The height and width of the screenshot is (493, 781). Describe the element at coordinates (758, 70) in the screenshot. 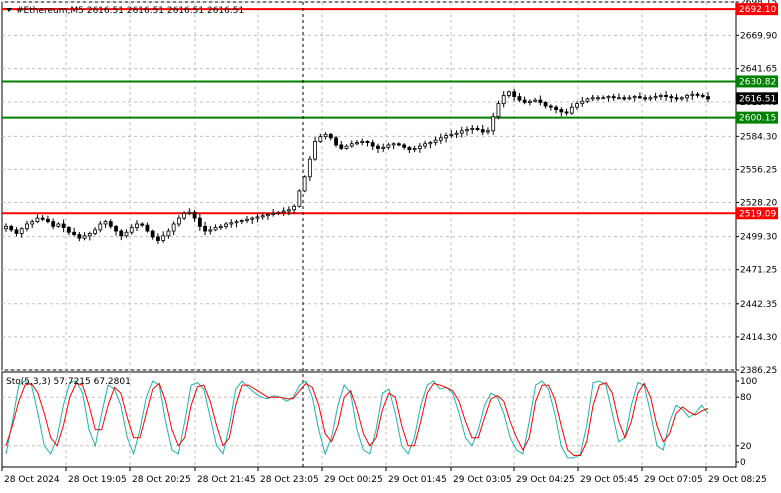

I see `y-tick-label: 2641.65` at that location.